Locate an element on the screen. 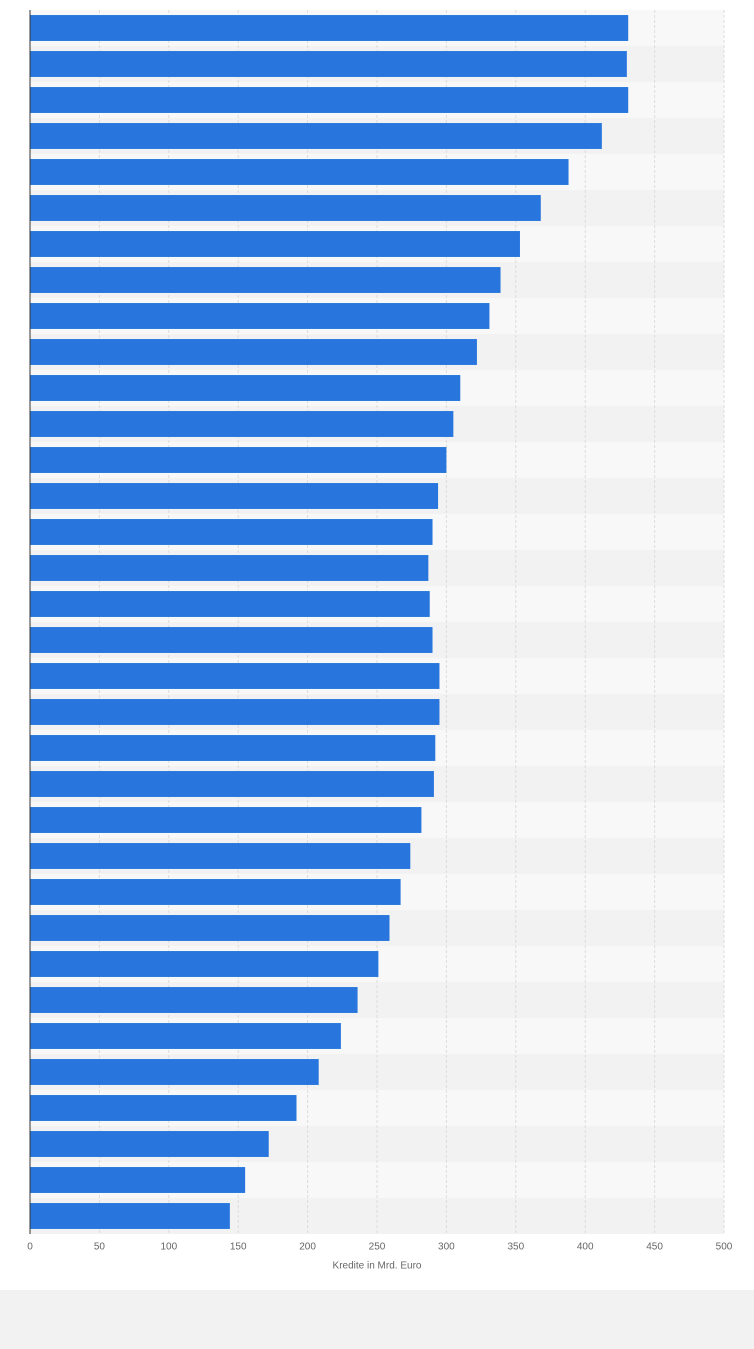  x-tick-label: 200 is located at coordinates (307, 1247).